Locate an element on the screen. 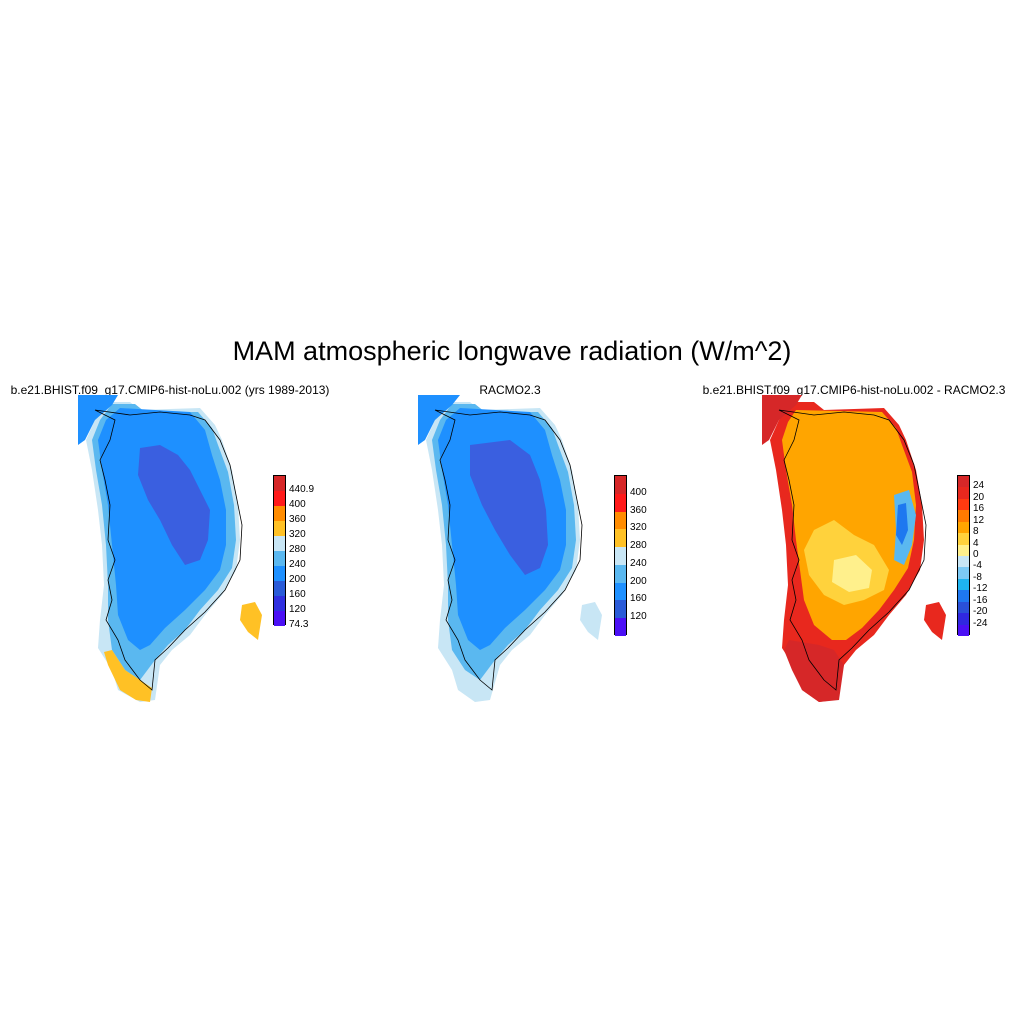  ice-sheet-palest is located at coordinates (852, 573).